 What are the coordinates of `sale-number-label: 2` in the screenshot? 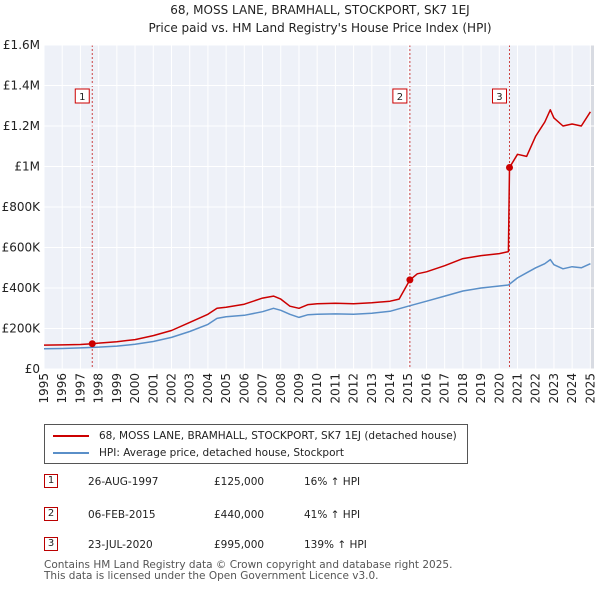 It's located at (400, 97).